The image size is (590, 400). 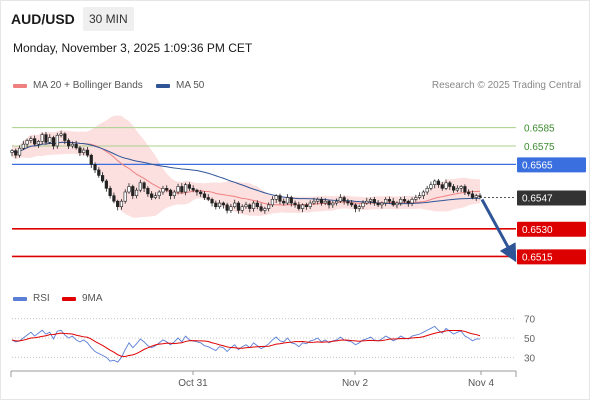 What do you see at coordinates (82, 298) in the screenshot?
I see `legend-rsi-ma: 9MA` at bounding box center [82, 298].